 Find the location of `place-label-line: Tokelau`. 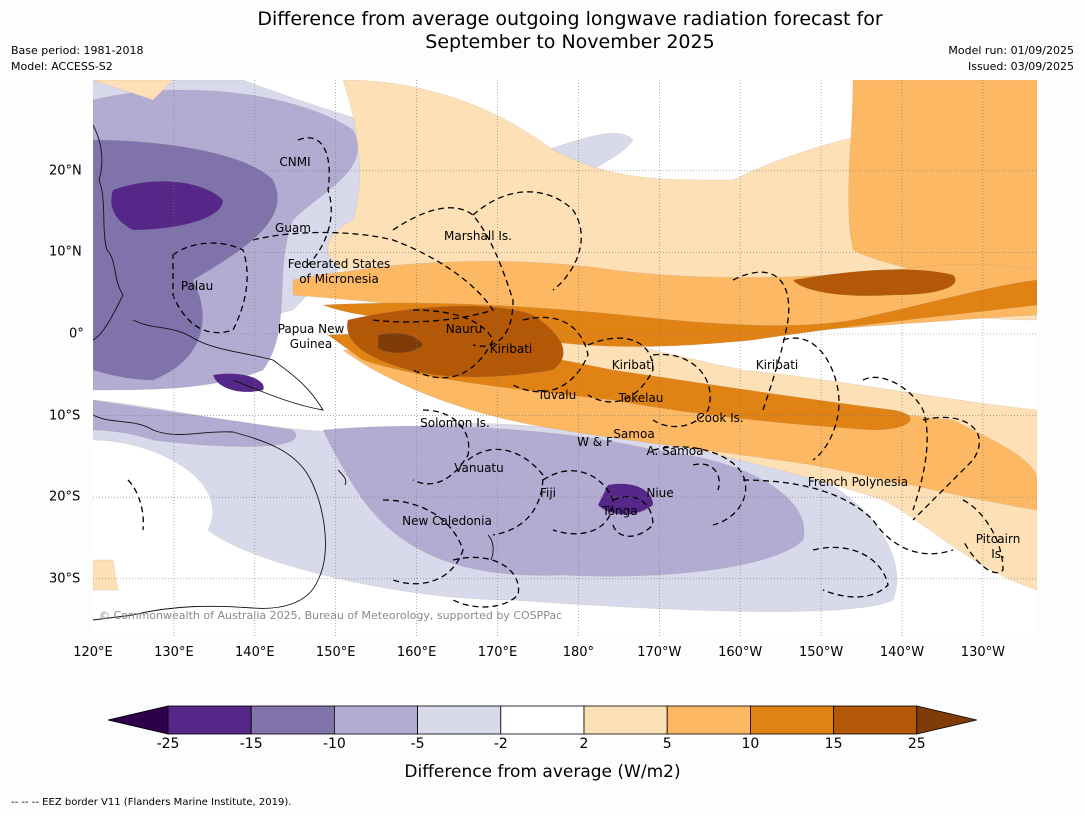

place-label-line: Tokelau is located at coordinates (641, 398).